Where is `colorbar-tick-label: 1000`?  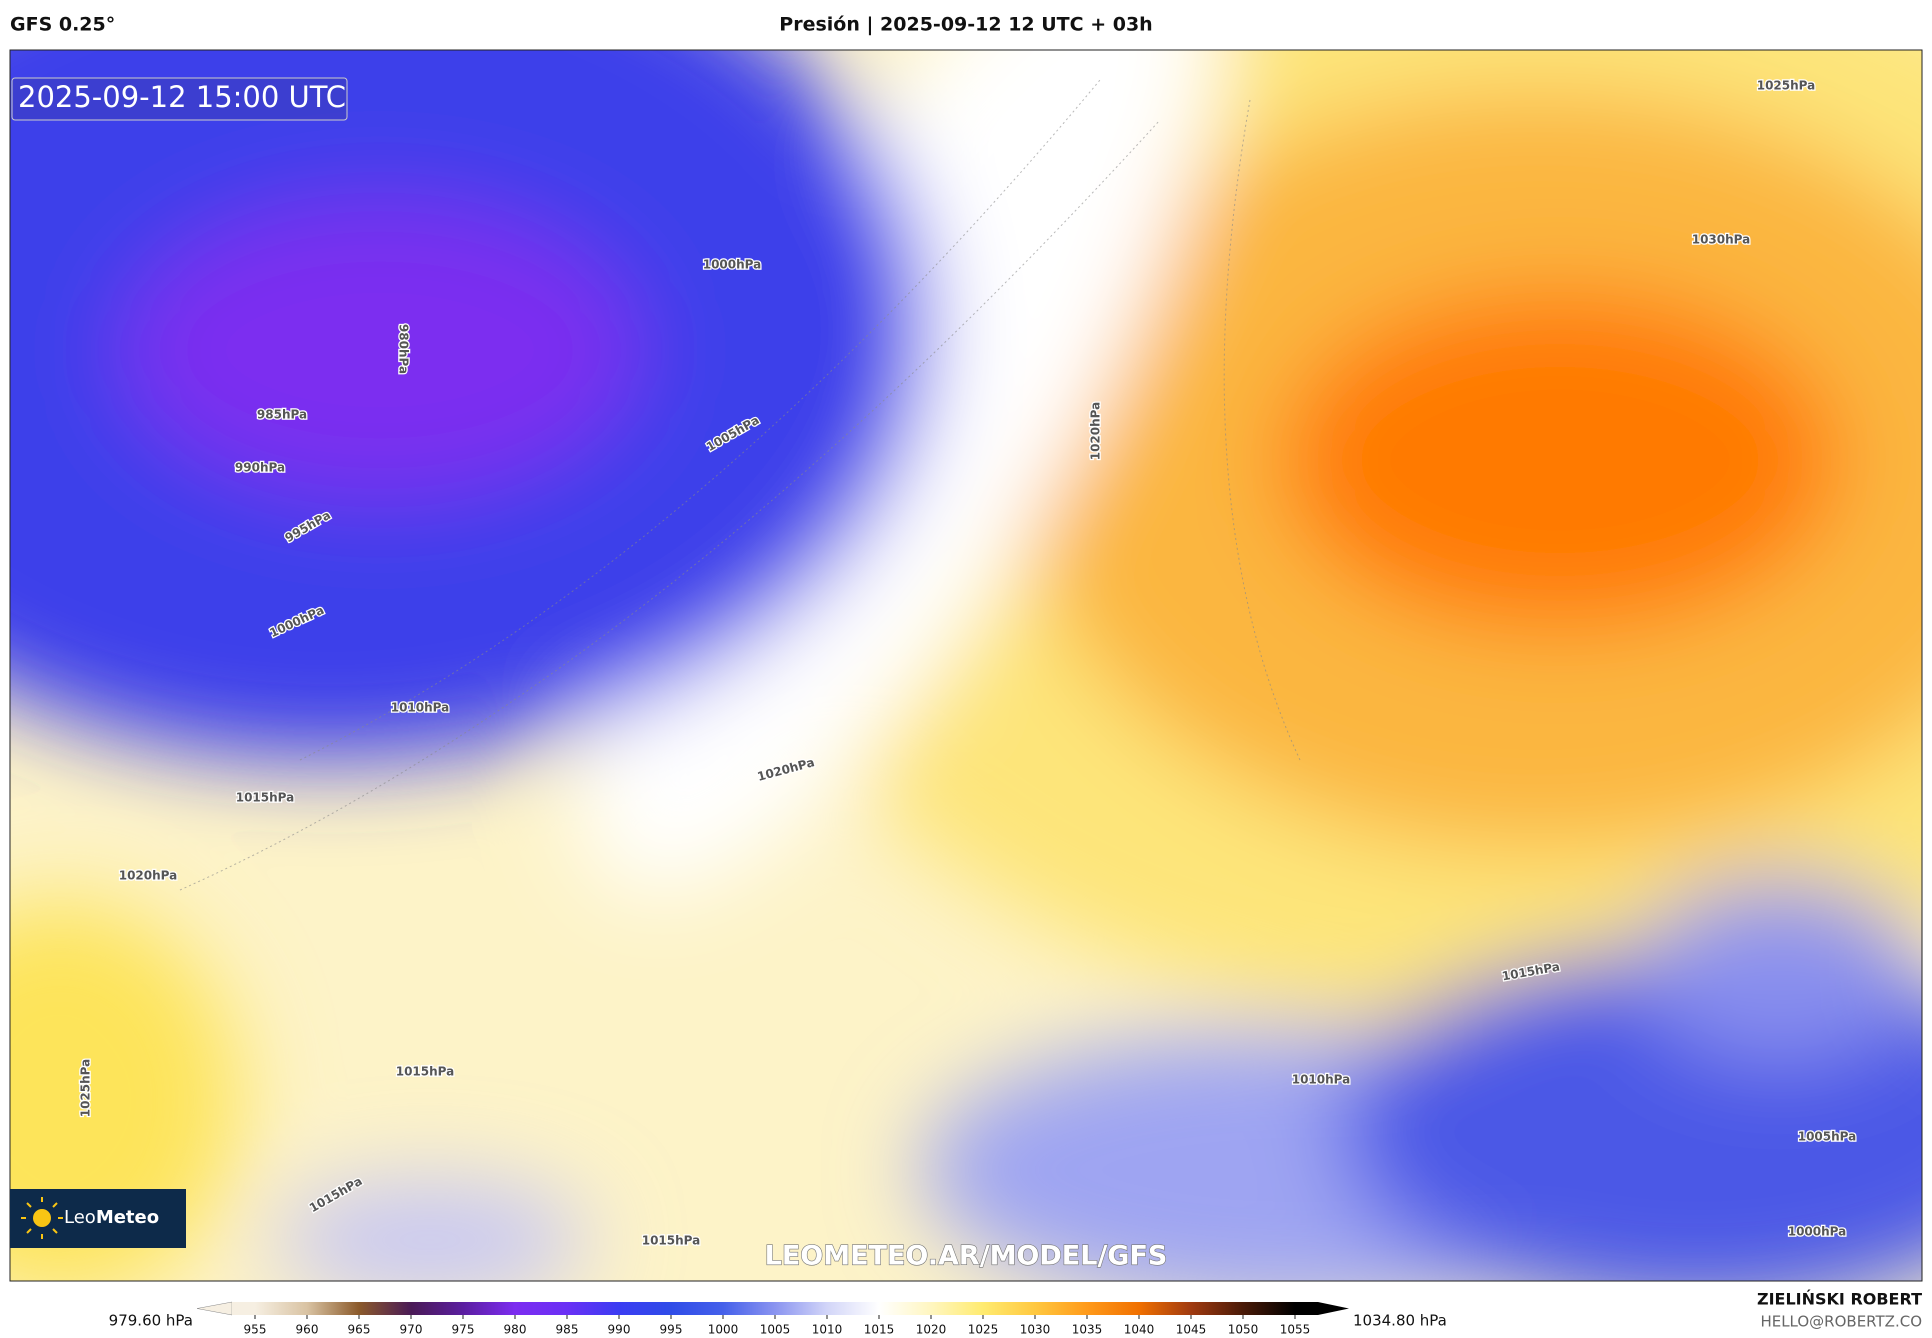
colorbar-tick-label: 1000 is located at coordinates (723, 1330).